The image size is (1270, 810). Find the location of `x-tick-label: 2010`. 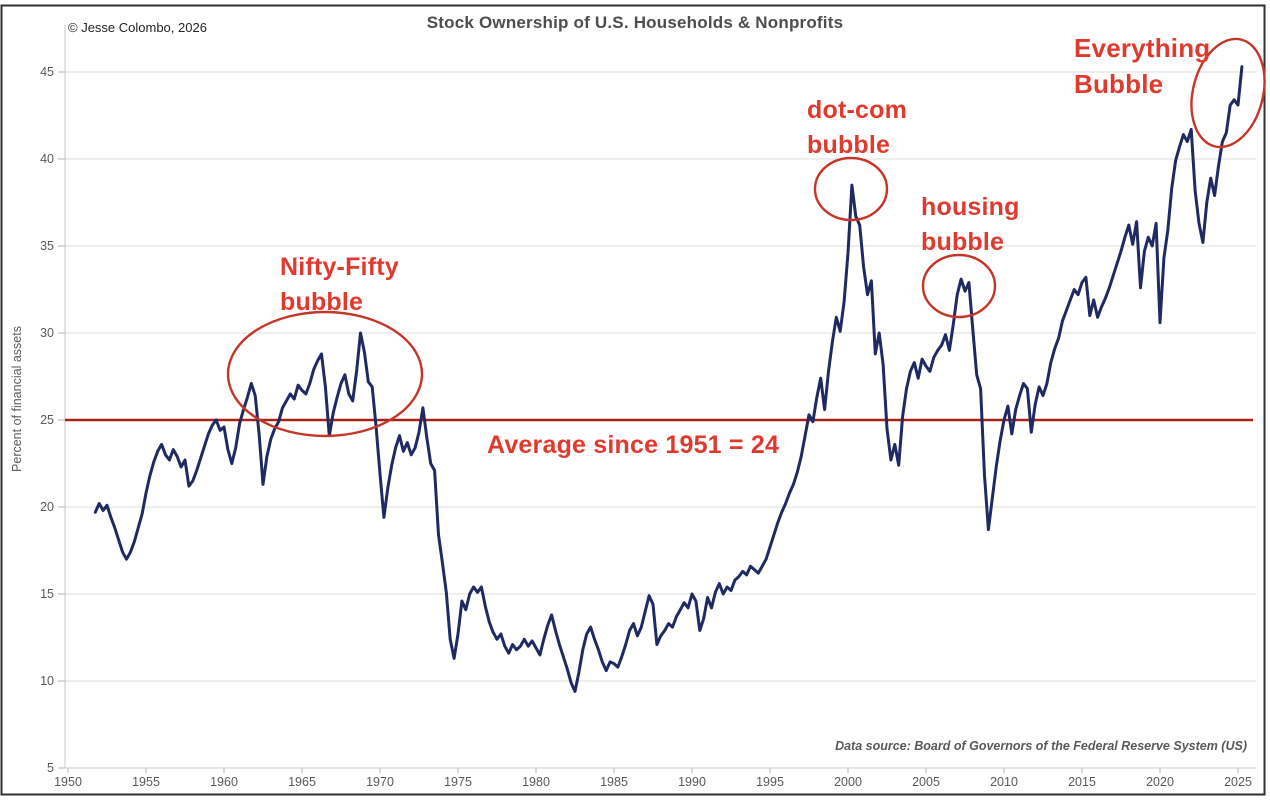

x-tick-label: 2010 is located at coordinates (1004, 782).